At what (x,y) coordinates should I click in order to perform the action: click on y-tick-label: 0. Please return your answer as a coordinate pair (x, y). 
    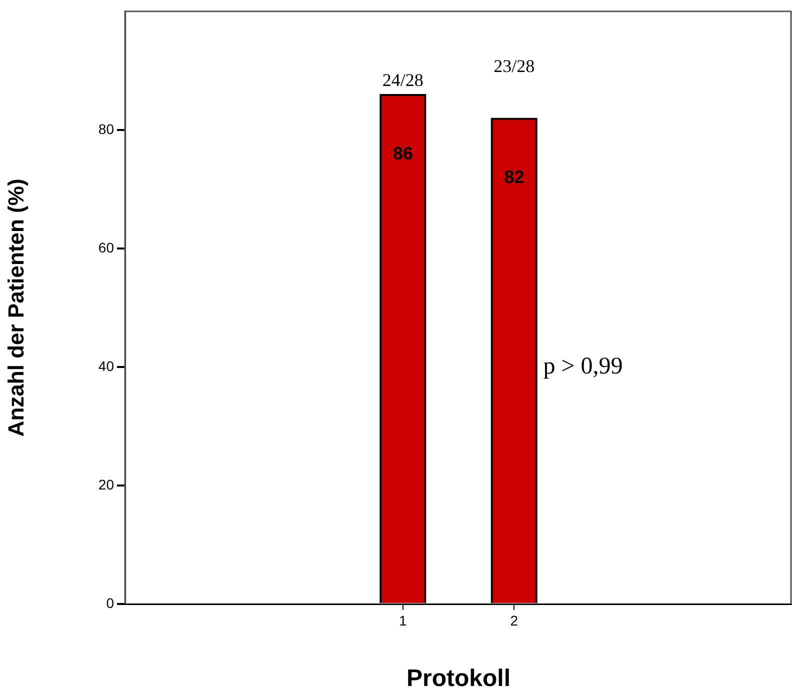
    Looking at the image, I should click on (110, 602).